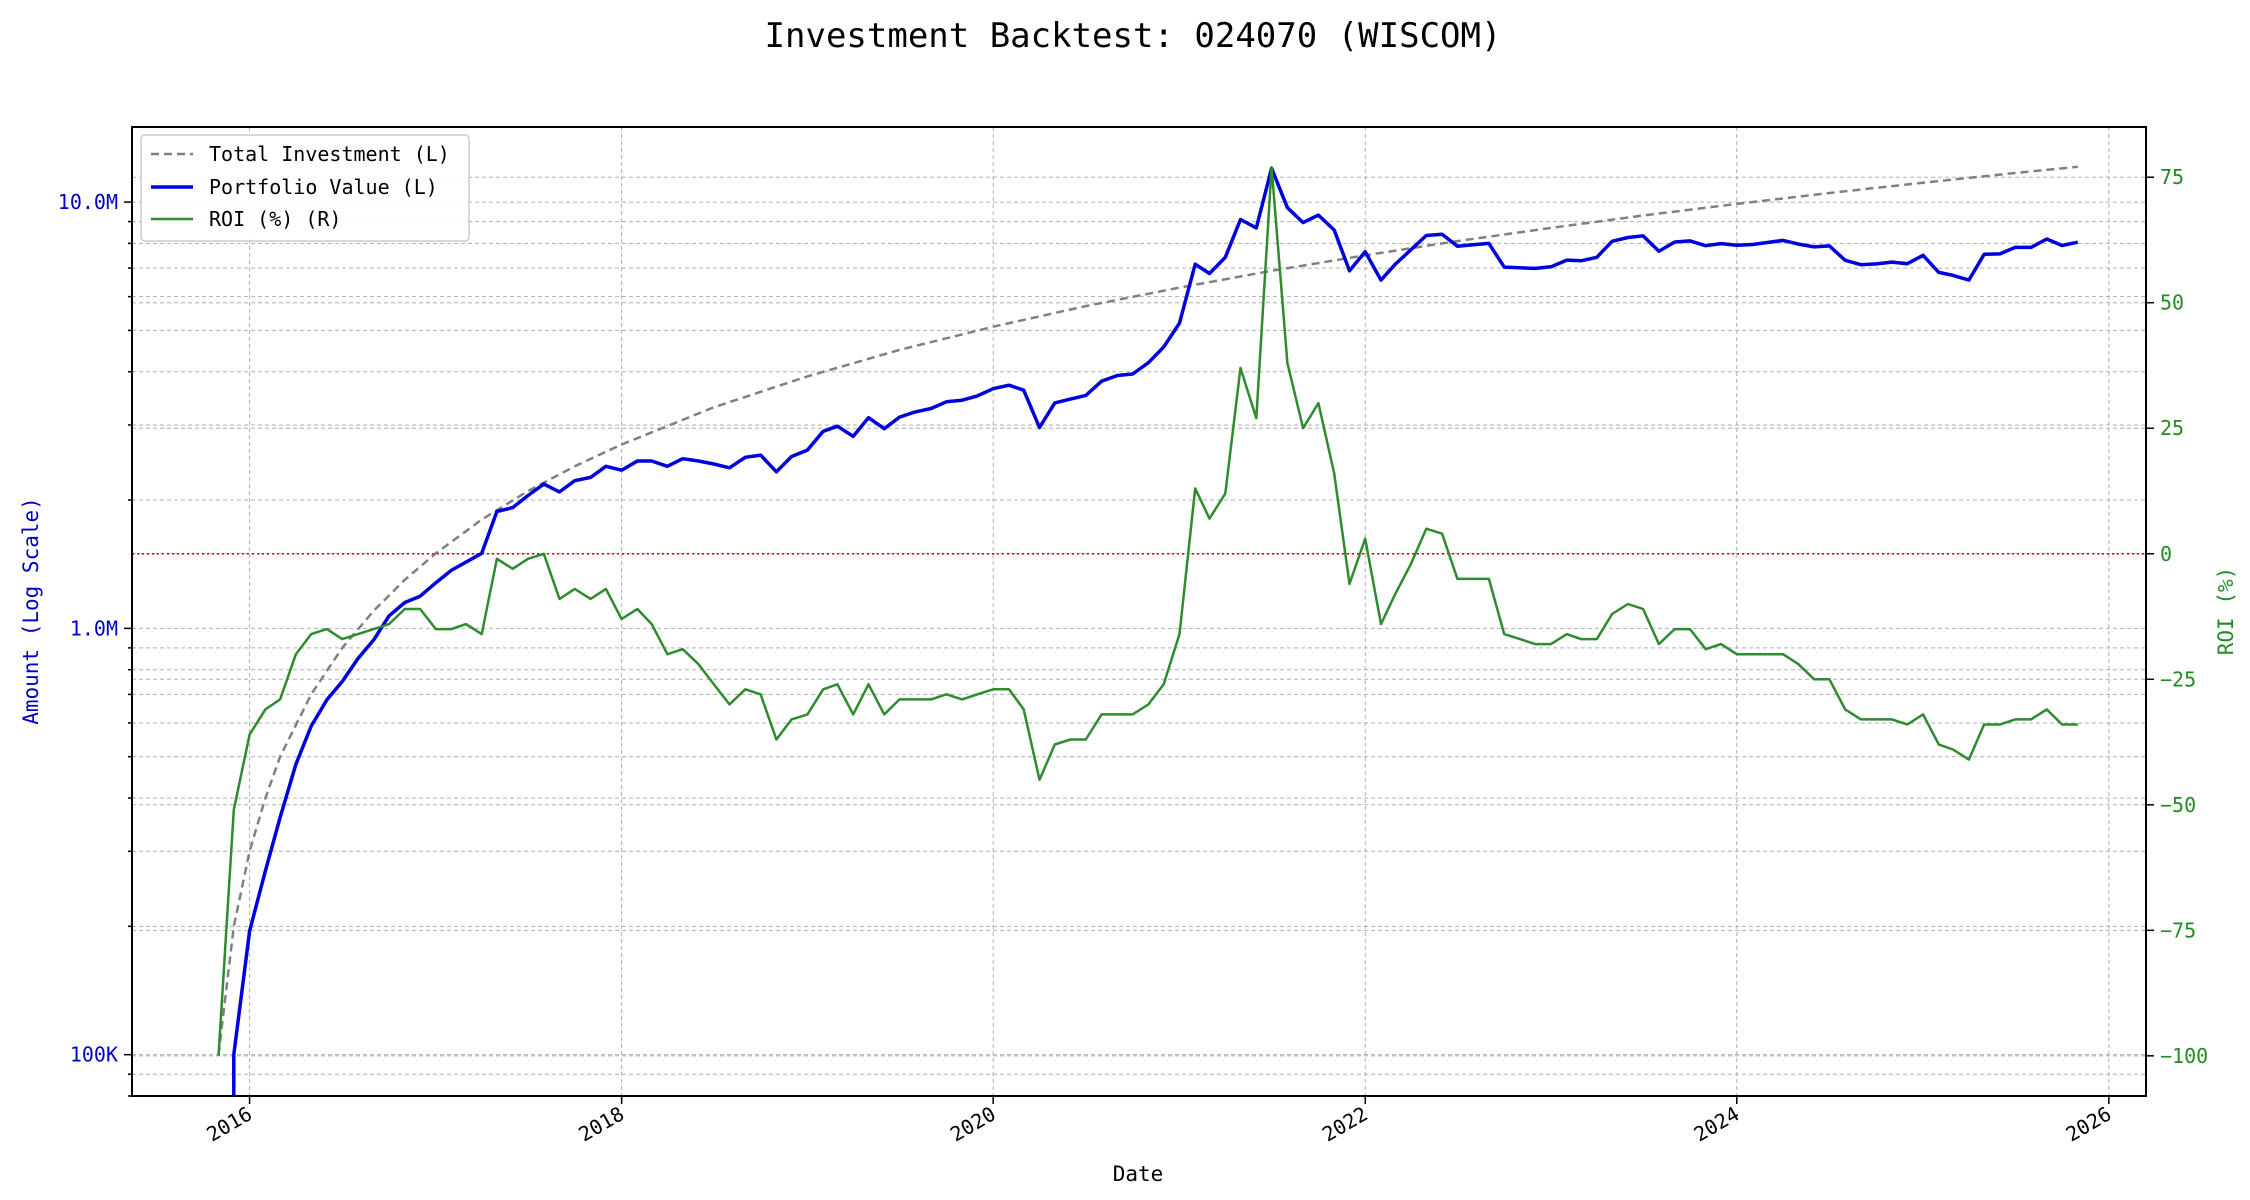  What do you see at coordinates (2089, 1124) in the screenshot?
I see `x-tick-label: 2026` at bounding box center [2089, 1124].